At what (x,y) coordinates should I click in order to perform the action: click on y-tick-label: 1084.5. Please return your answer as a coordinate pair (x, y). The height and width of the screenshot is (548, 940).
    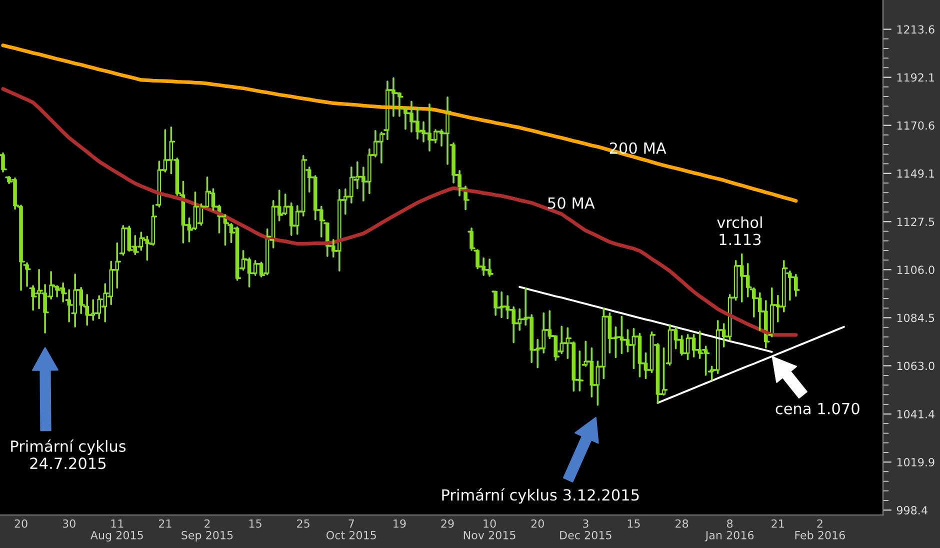
    Looking at the image, I should click on (915, 318).